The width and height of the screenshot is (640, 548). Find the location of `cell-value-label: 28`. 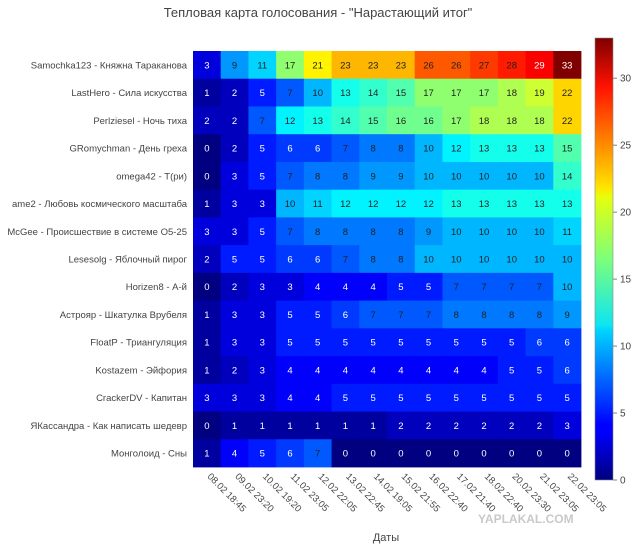

cell-value-label: 28 is located at coordinates (511, 65).